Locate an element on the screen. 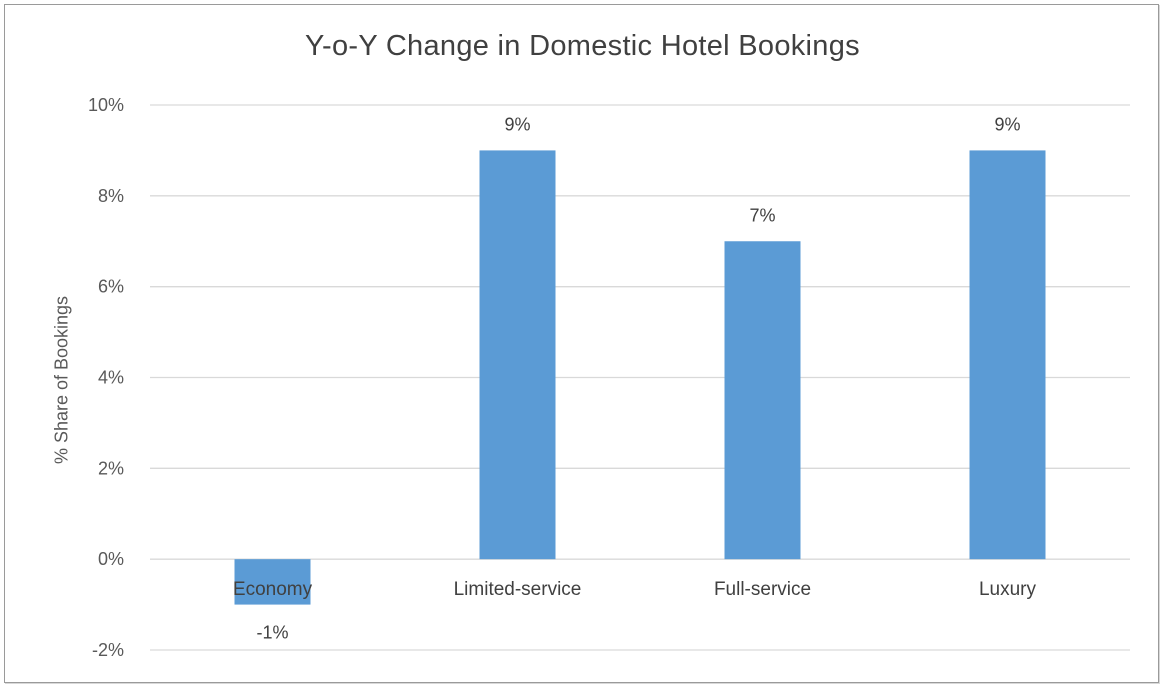 The height and width of the screenshot is (690, 1165). y-tick-label: -2% is located at coordinates (108, 650).